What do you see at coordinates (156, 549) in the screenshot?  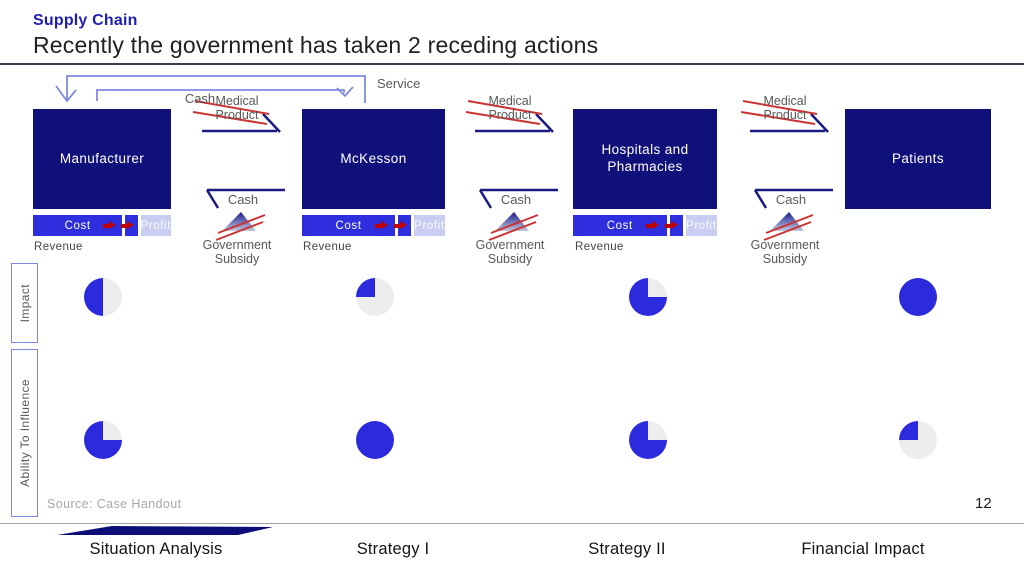 I see `tab-situation-analysis: Situation Analysis` at bounding box center [156, 549].